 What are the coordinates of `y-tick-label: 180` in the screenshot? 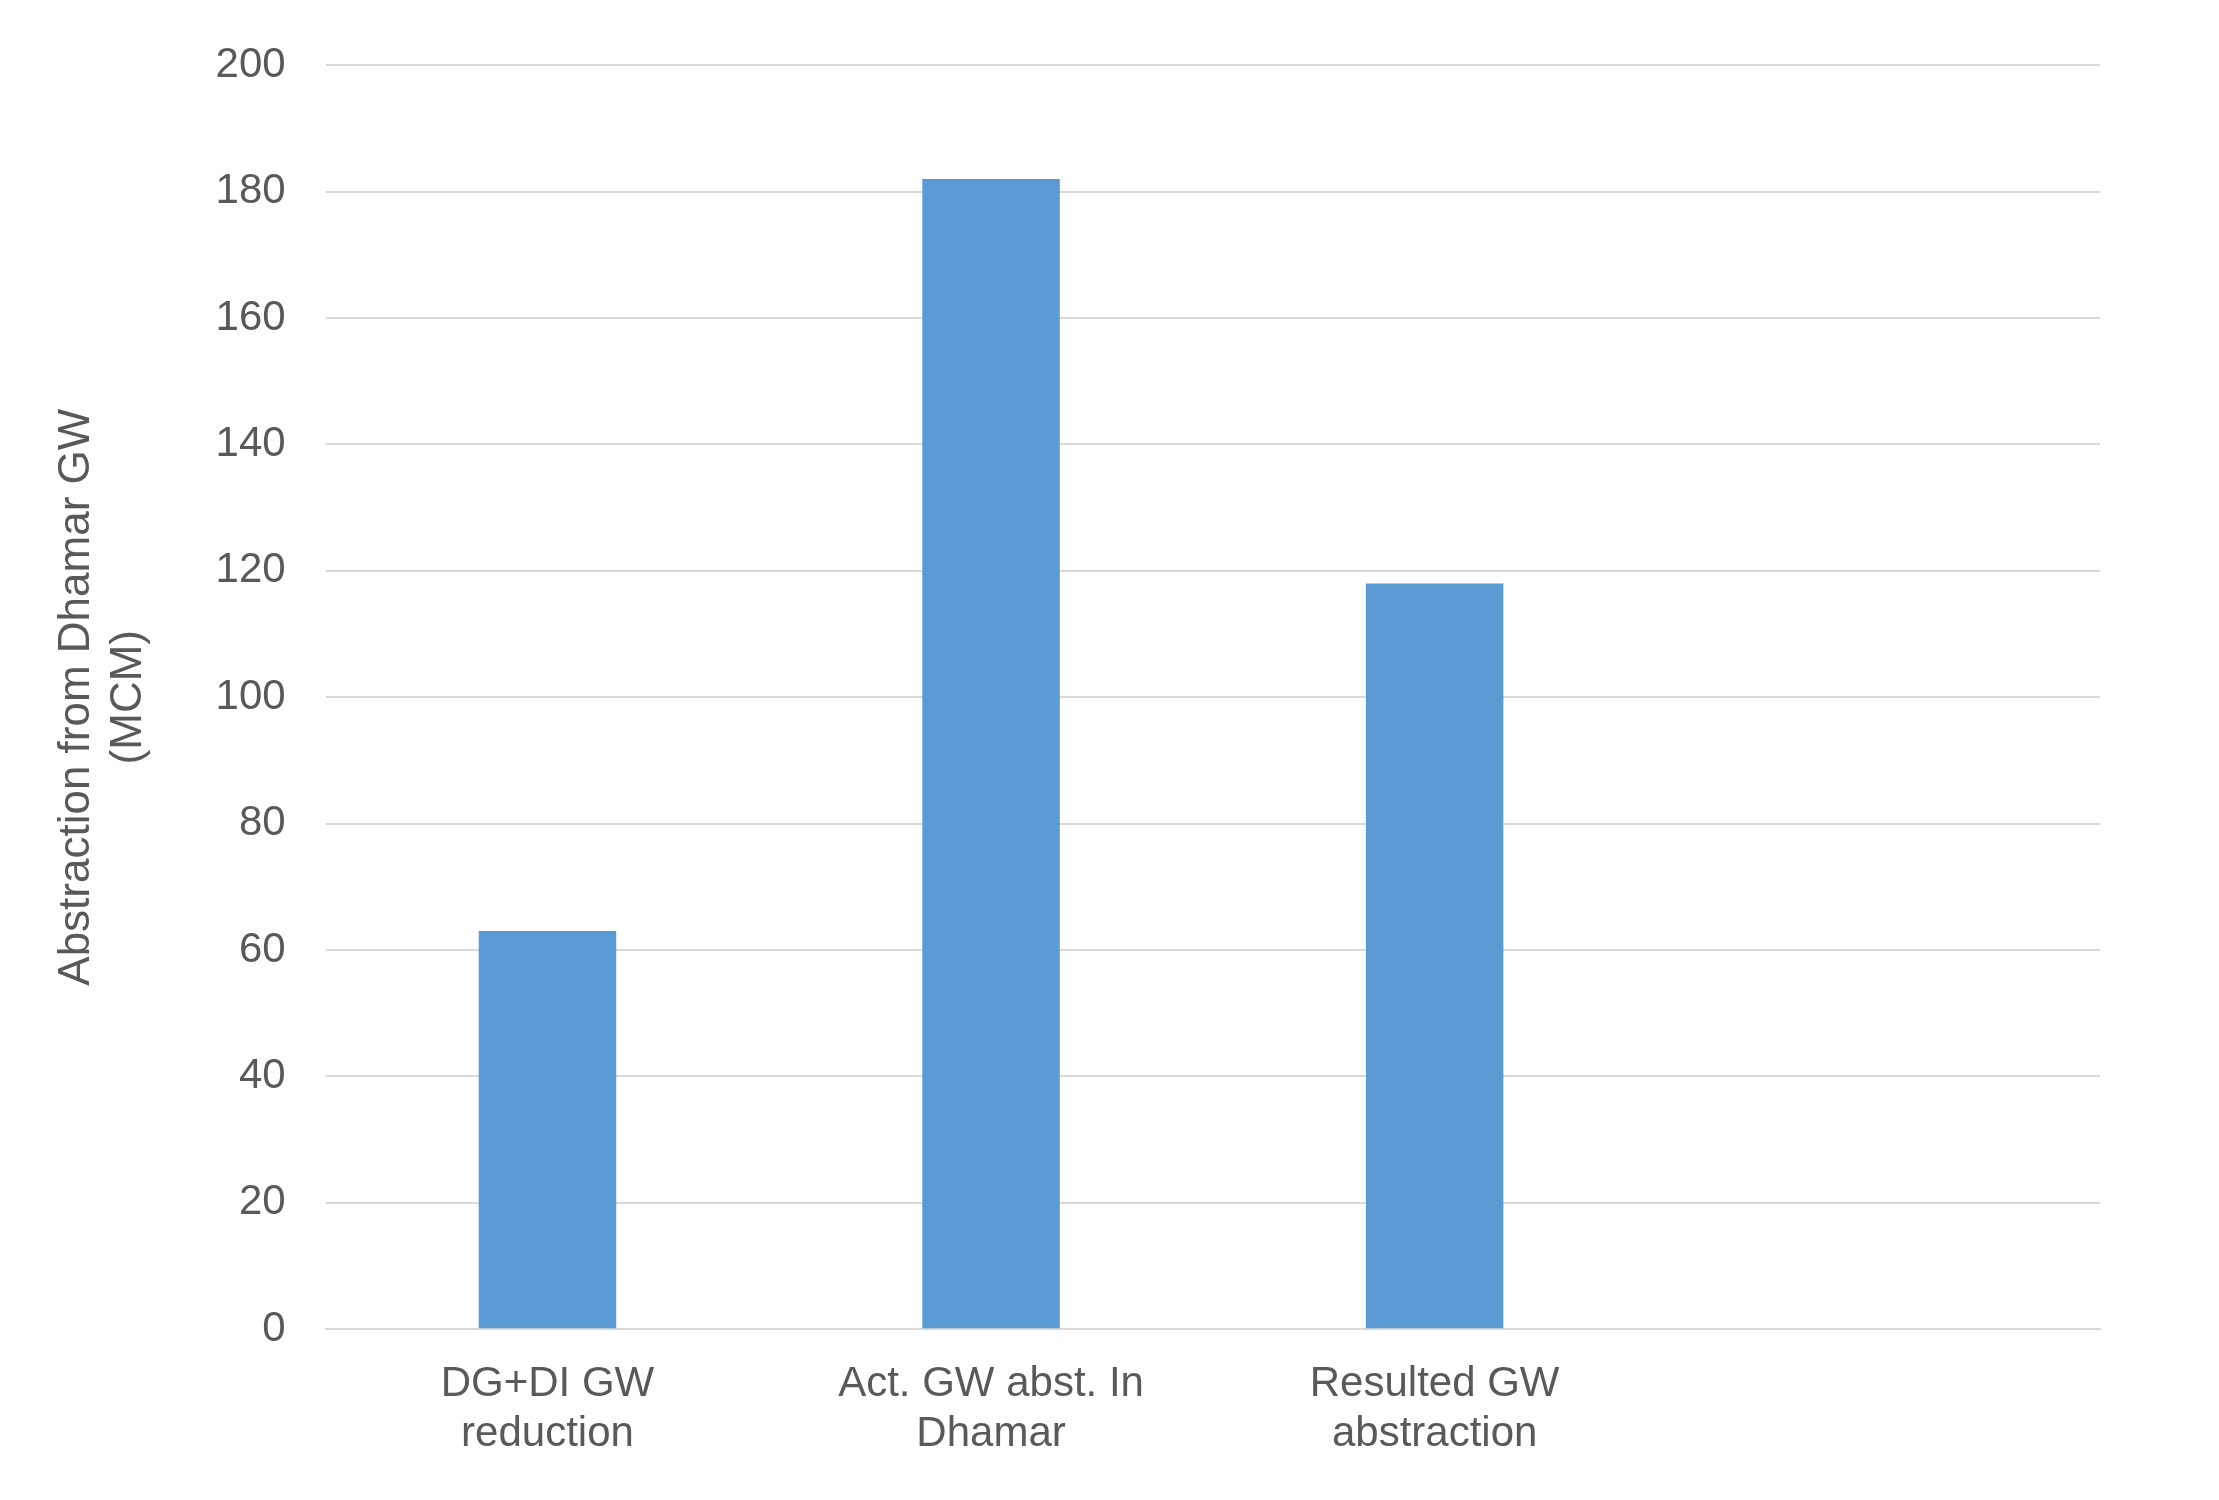 It's located at (250, 189).